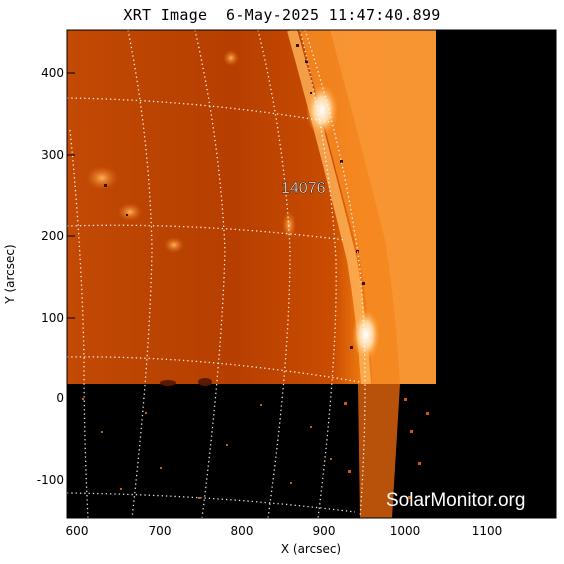  Describe the element at coordinates (284, 533) in the screenshot. I see `x-axis: 600 700 800 900 1000 1100 X (arcsec)` at that location.